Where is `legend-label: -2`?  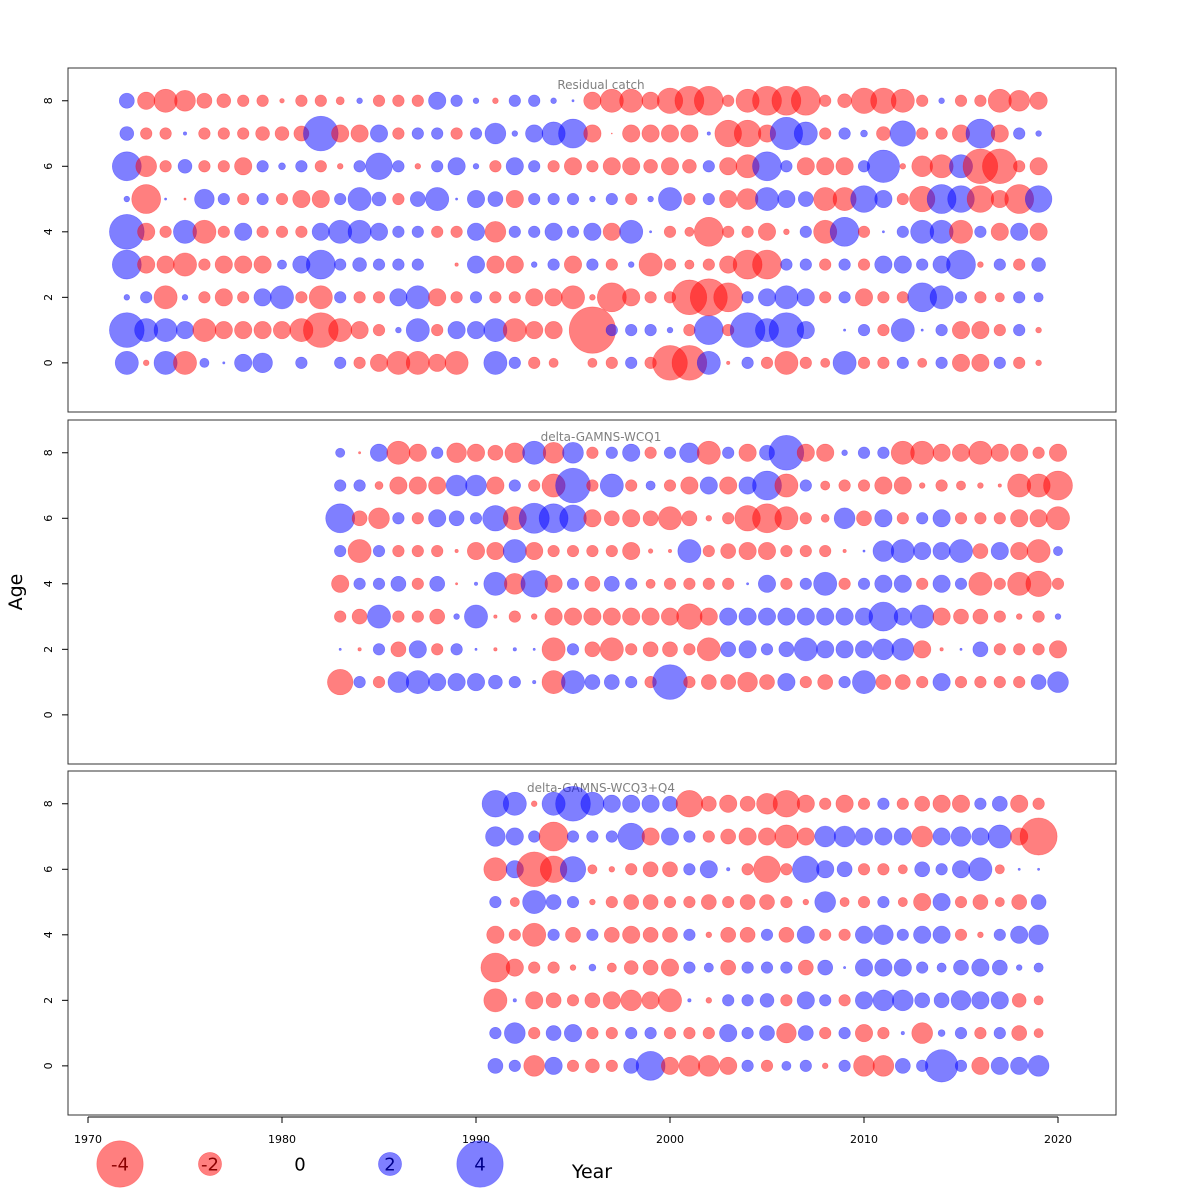
legend-label: -2 is located at coordinates (210, 1164).